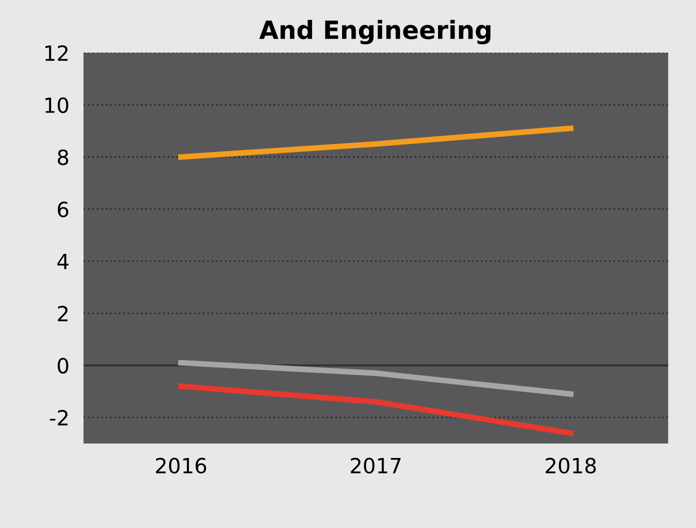 The height and width of the screenshot is (528, 696). I want to click on y-tick-label: 4, so click(62, 262).